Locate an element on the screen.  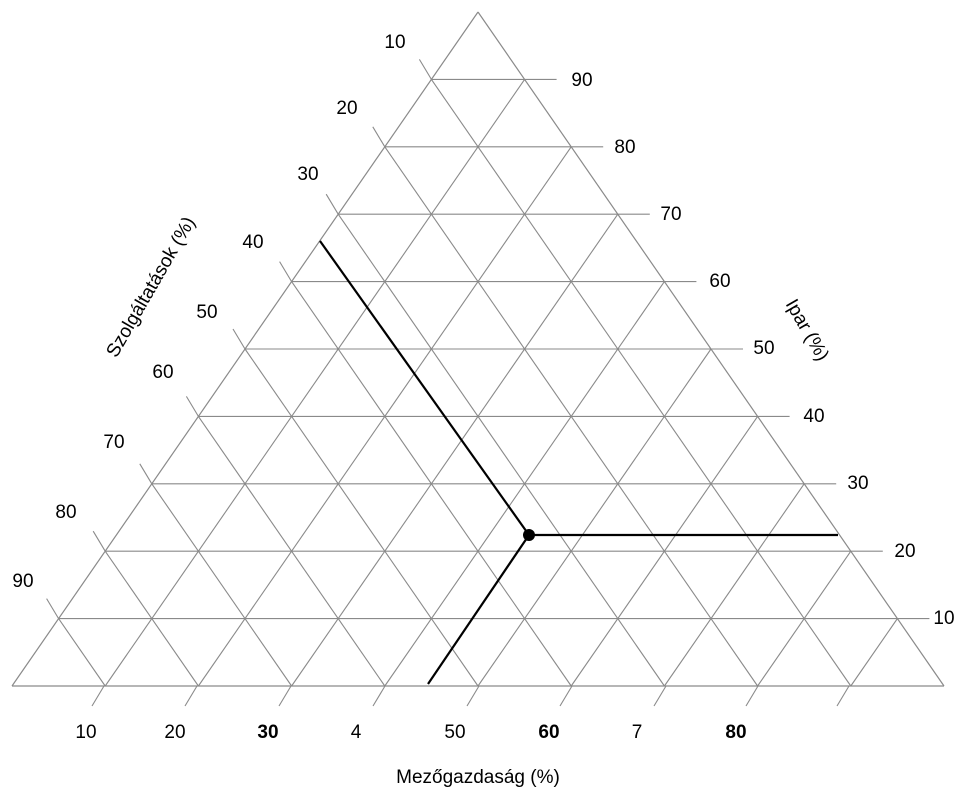
bottom-tick-label: 7 is located at coordinates (637, 732).